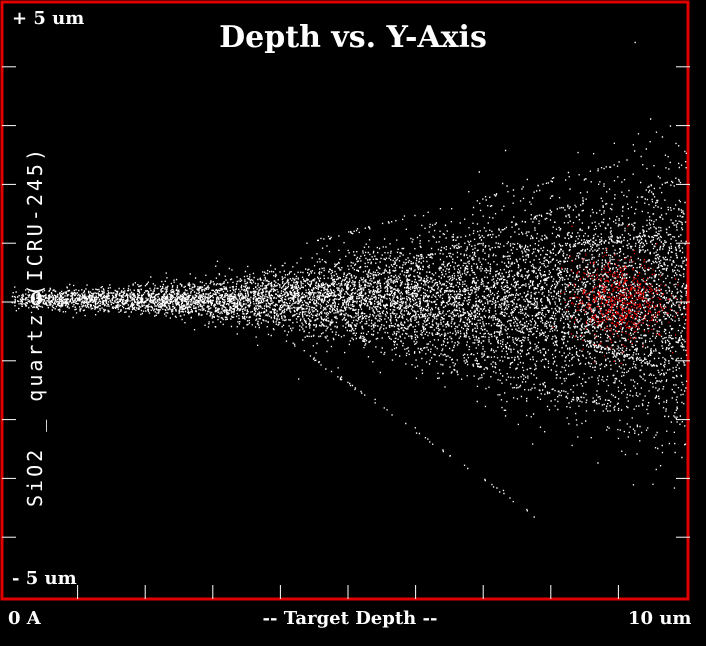  Describe the element at coordinates (660, 618) in the screenshot. I see `x-axis-max-label: 10 um` at that location.